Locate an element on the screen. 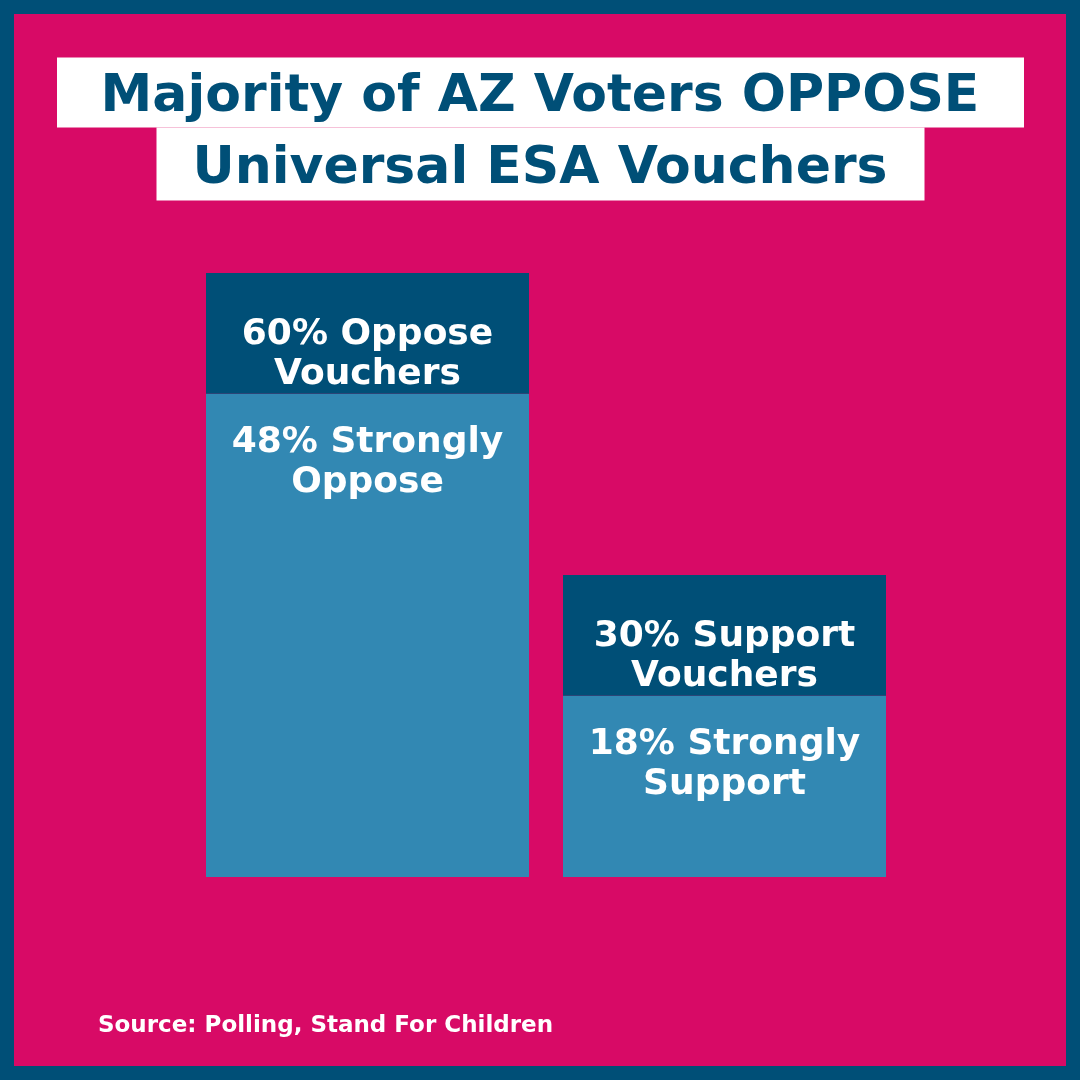  source-note: Source: Polling, Stand For Children is located at coordinates (326, 1024).